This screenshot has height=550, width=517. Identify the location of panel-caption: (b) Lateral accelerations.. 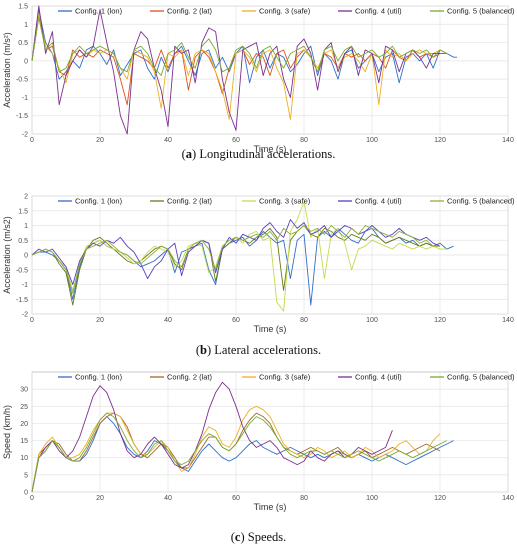
(258, 350).